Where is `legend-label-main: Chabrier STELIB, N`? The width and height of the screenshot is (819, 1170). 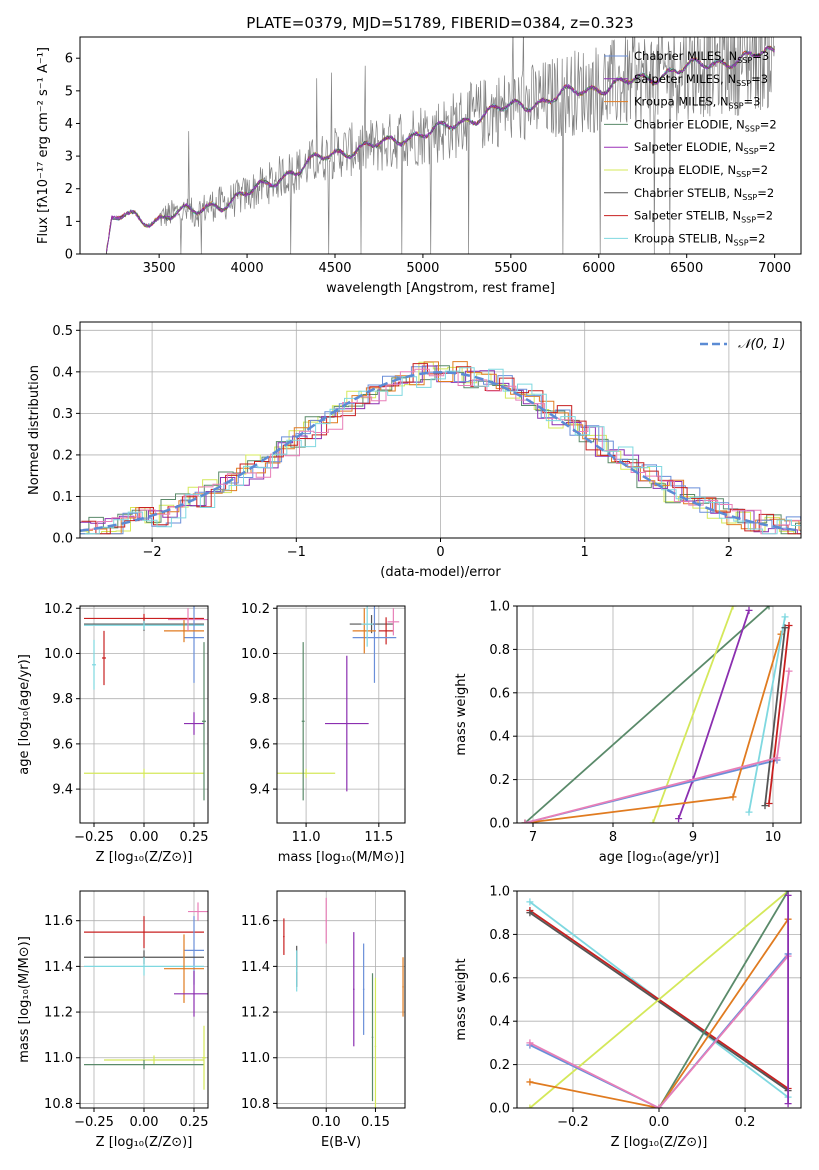 legend-label-main: Chabrier STELIB, N is located at coordinates (688, 193).